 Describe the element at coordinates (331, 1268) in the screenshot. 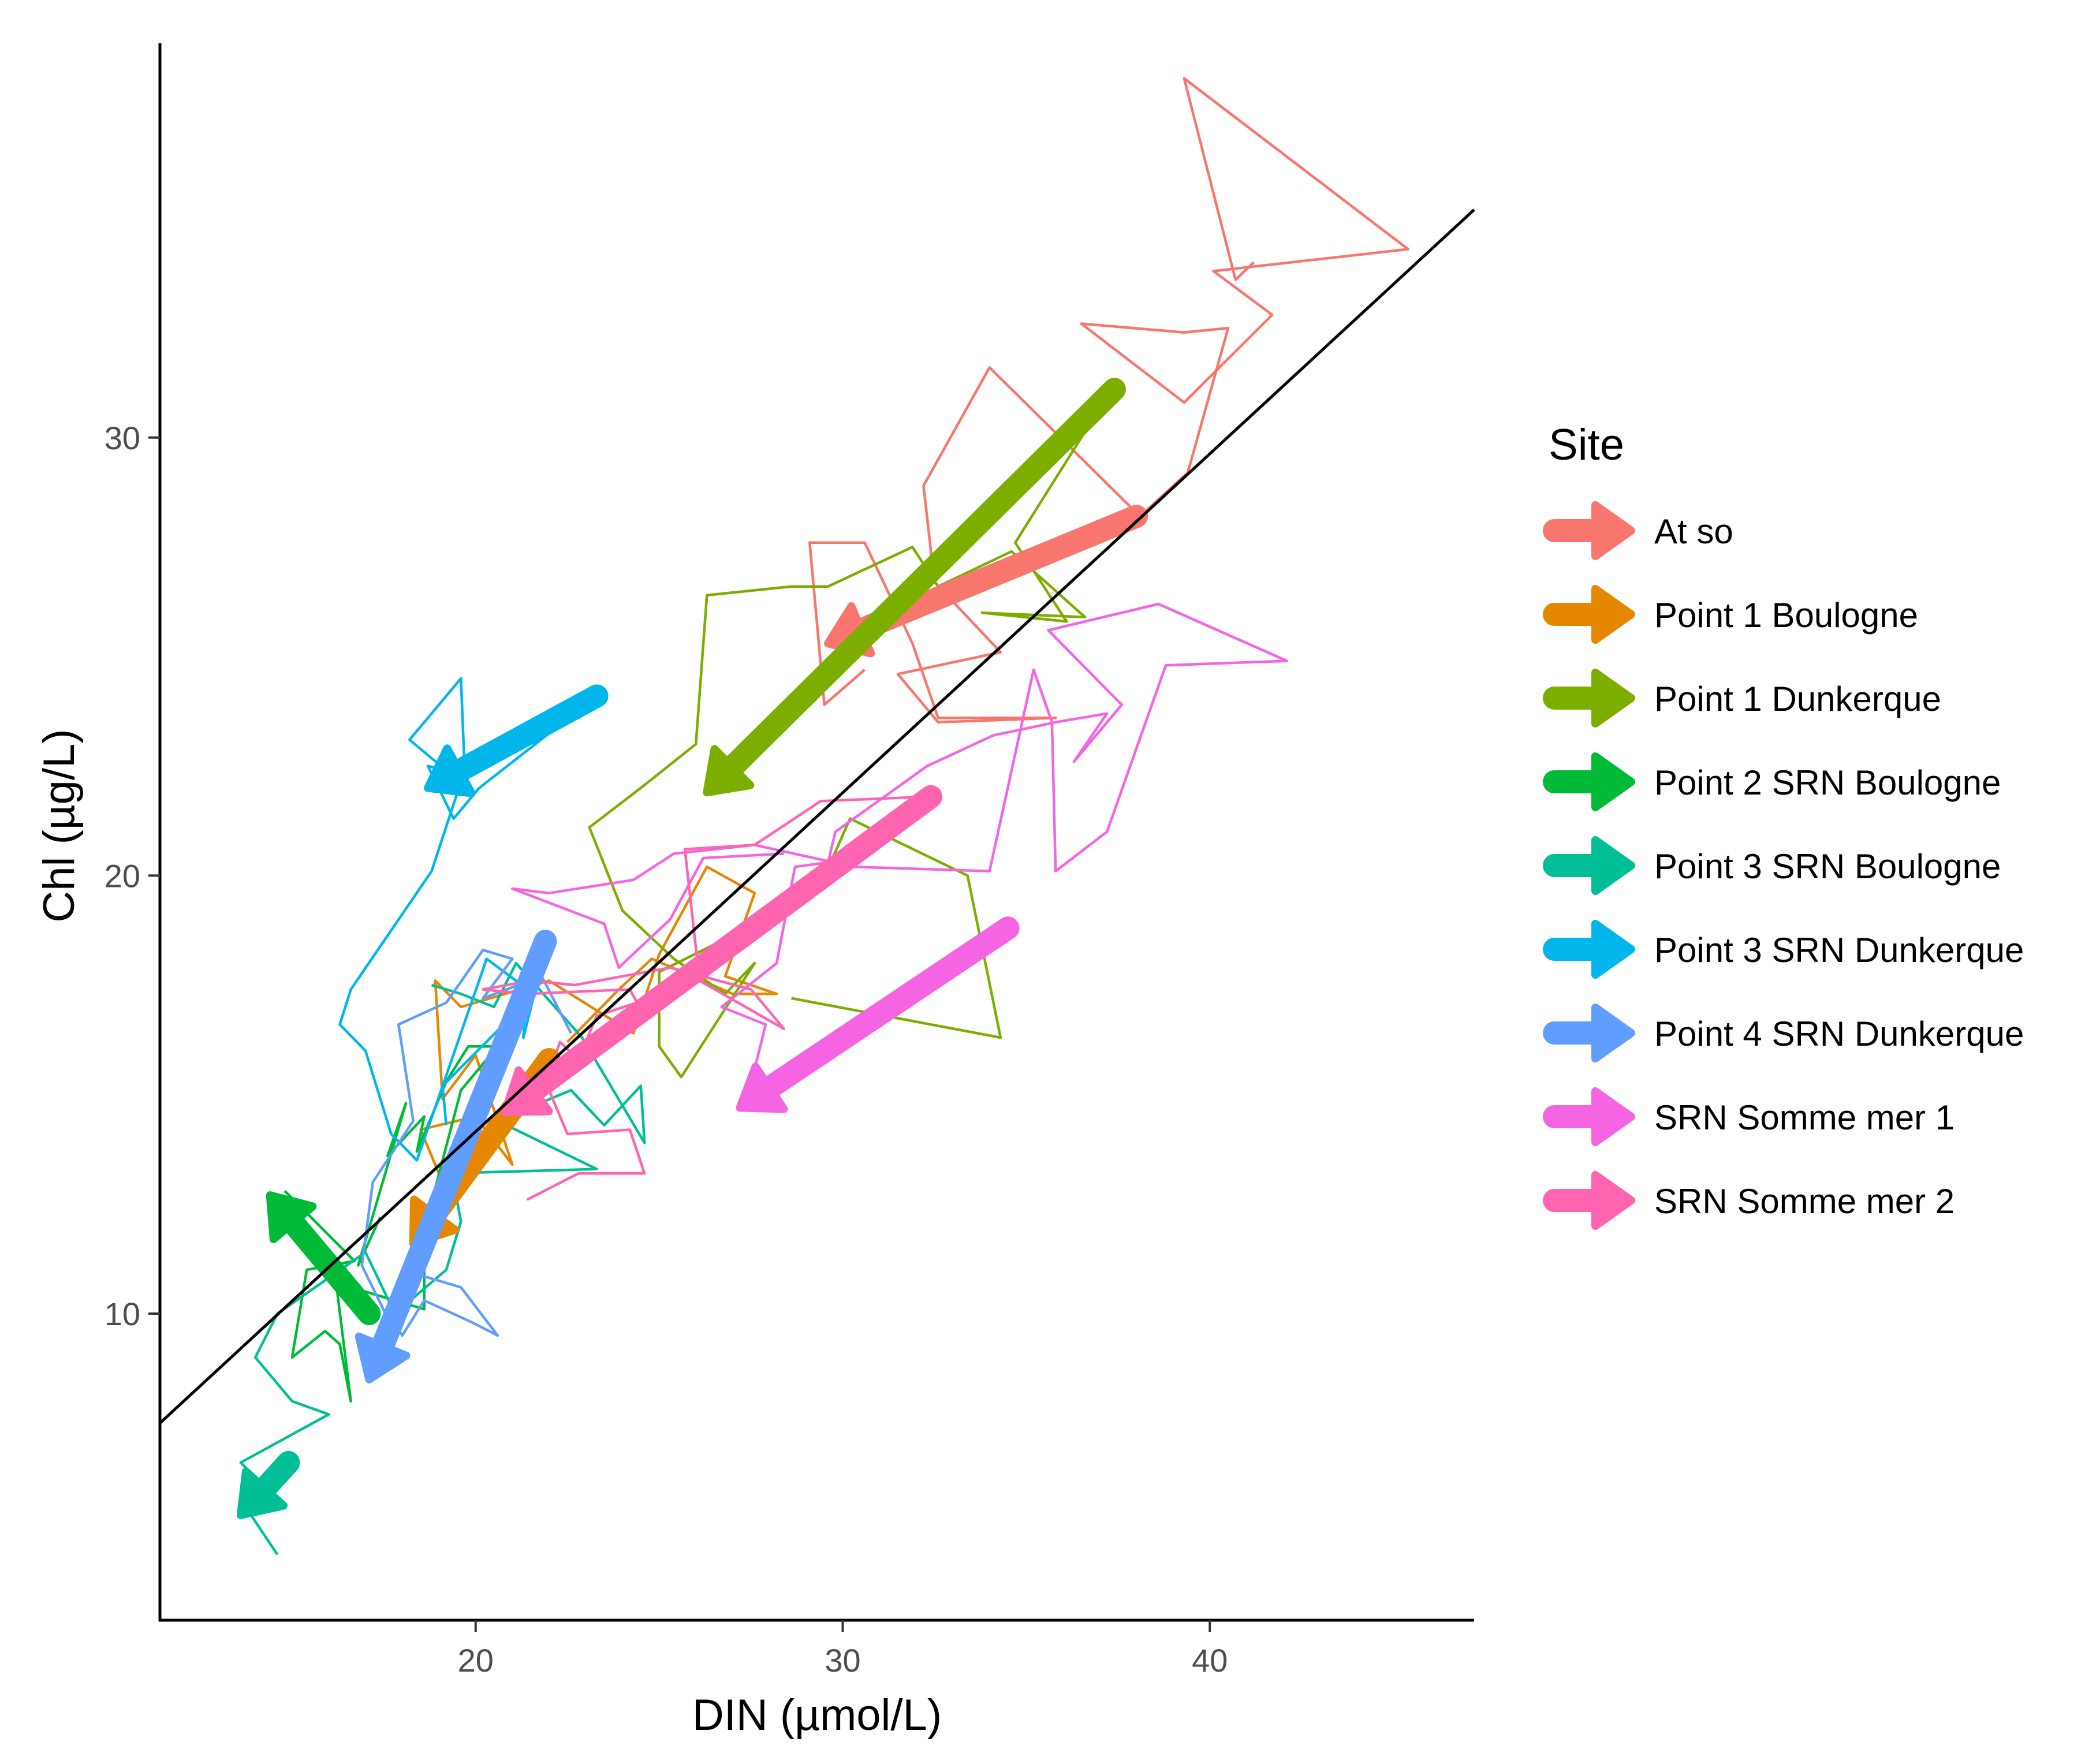

I see `trend-arrow-3-shaft` at that location.